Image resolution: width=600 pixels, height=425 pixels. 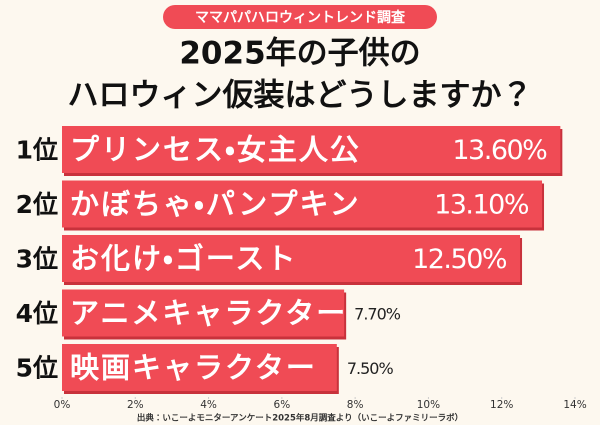 I want to click on x-tick-label: 14%, so click(x=574, y=405).